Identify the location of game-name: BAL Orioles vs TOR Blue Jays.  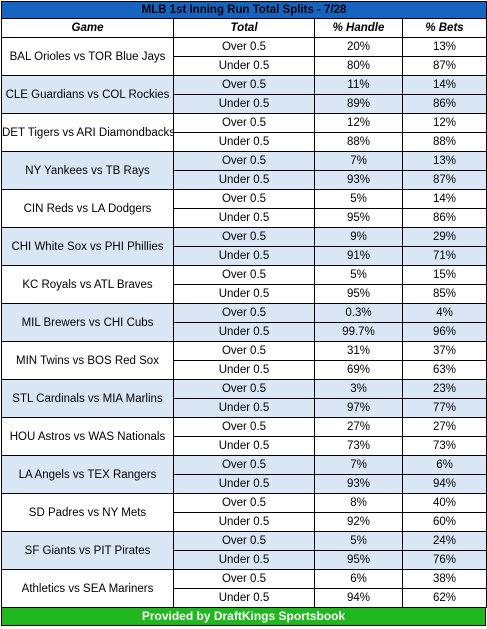
(87, 56).